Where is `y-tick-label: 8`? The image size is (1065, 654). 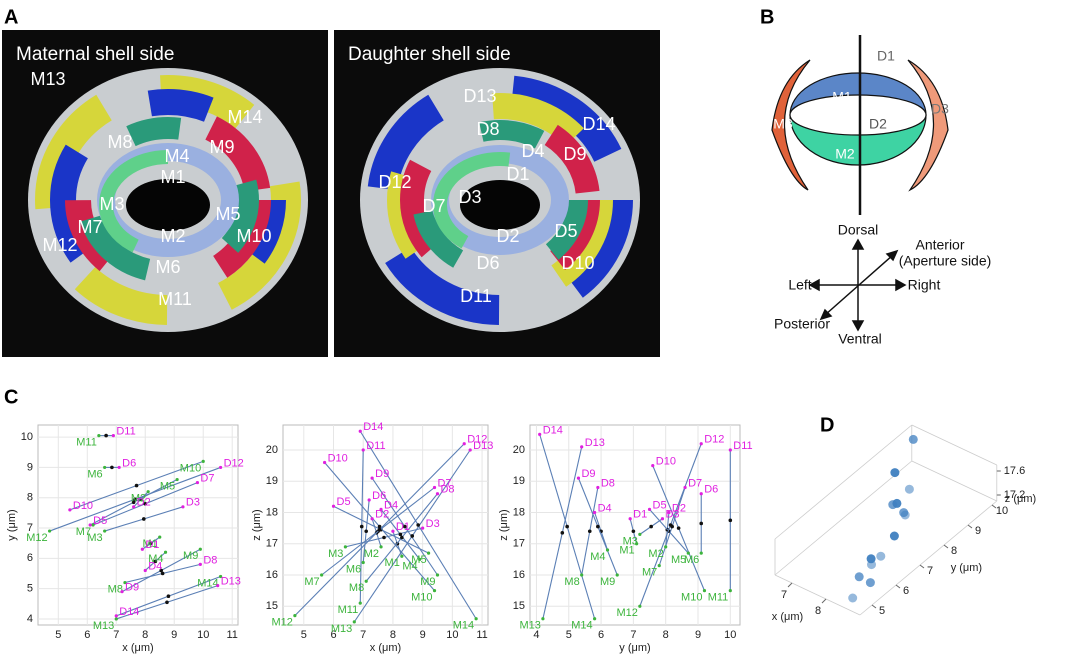
y-tick-label: 8 is located at coordinates (30, 498).